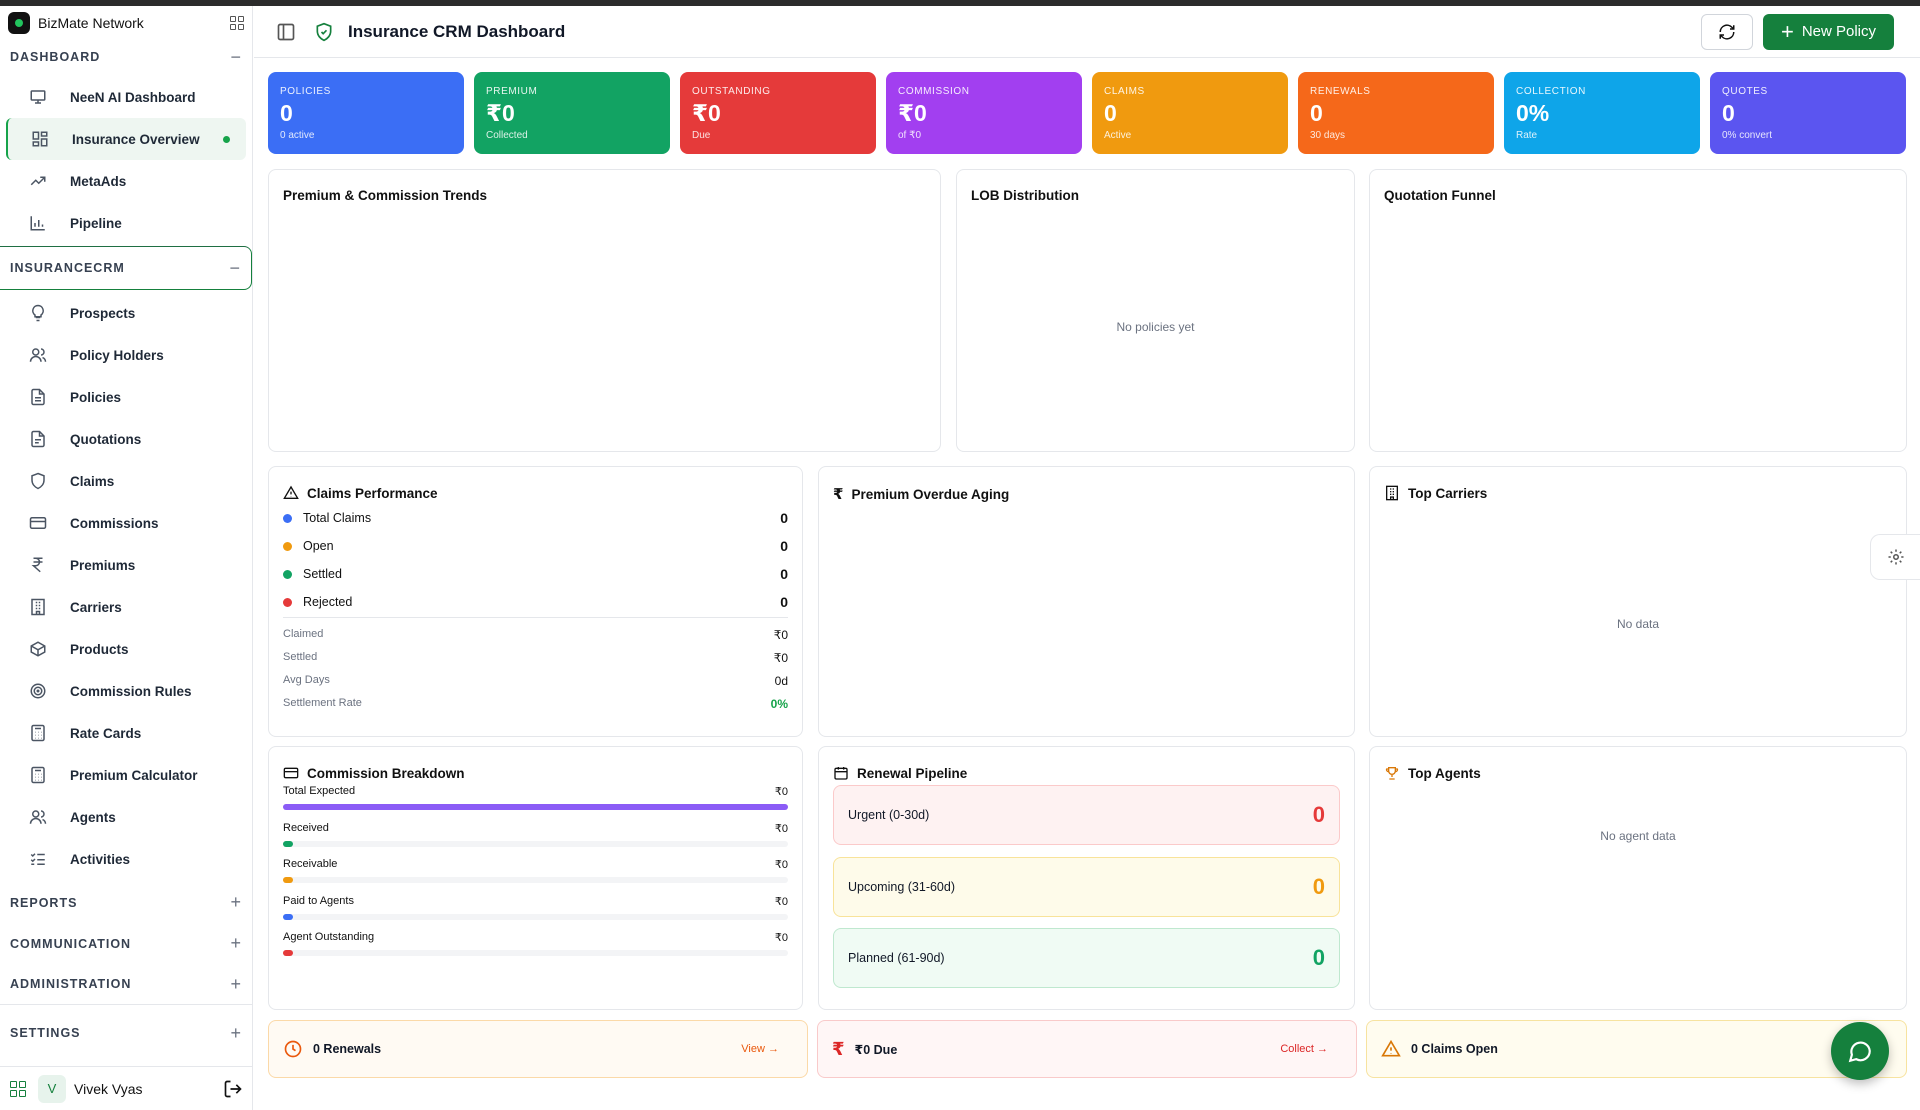 This screenshot has width=1920, height=1110. I want to click on card-title: Quotation Funnel, so click(1440, 195).